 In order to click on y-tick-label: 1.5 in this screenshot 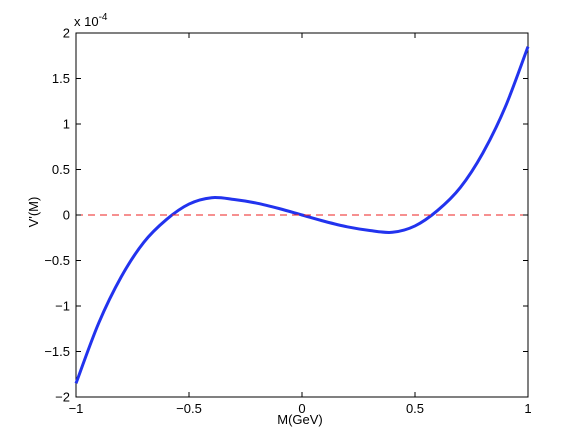, I will do `click(61, 78)`.